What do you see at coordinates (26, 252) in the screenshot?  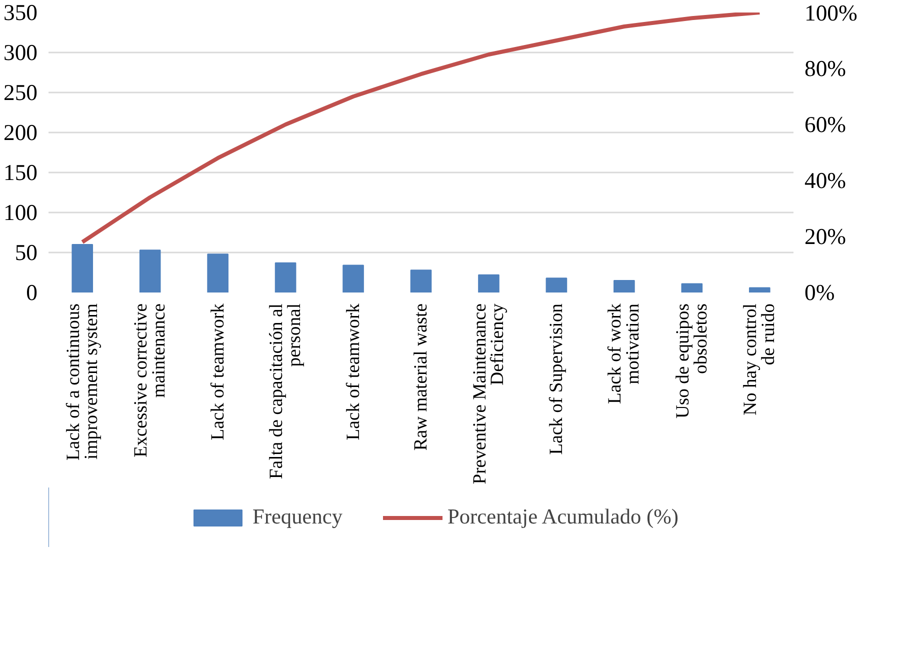 I see `y-tick-label: 50` at bounding box center [26, 252].